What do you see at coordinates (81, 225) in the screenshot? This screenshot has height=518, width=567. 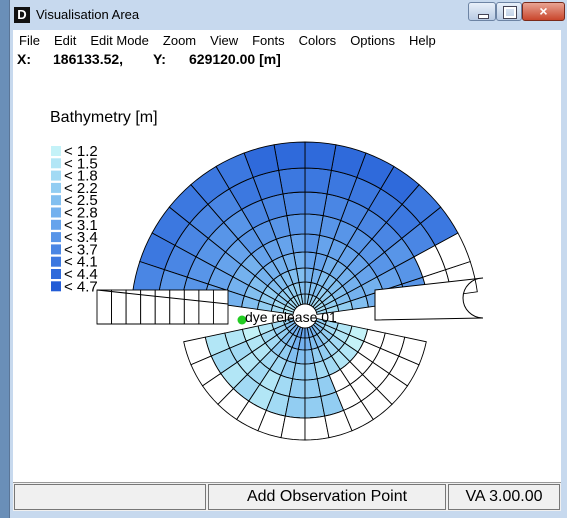 I see `legend-label: < 3.1` at bounding box center [81, 225].